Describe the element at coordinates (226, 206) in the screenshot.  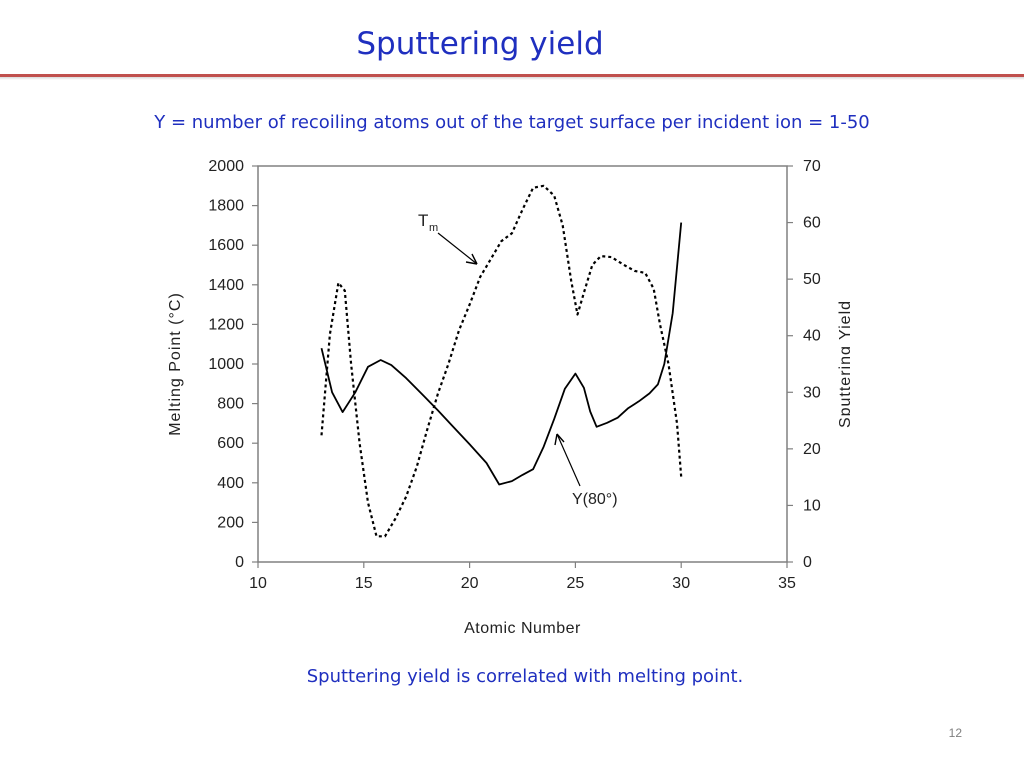
I see `y-left-tick-label: 1800` at that location.